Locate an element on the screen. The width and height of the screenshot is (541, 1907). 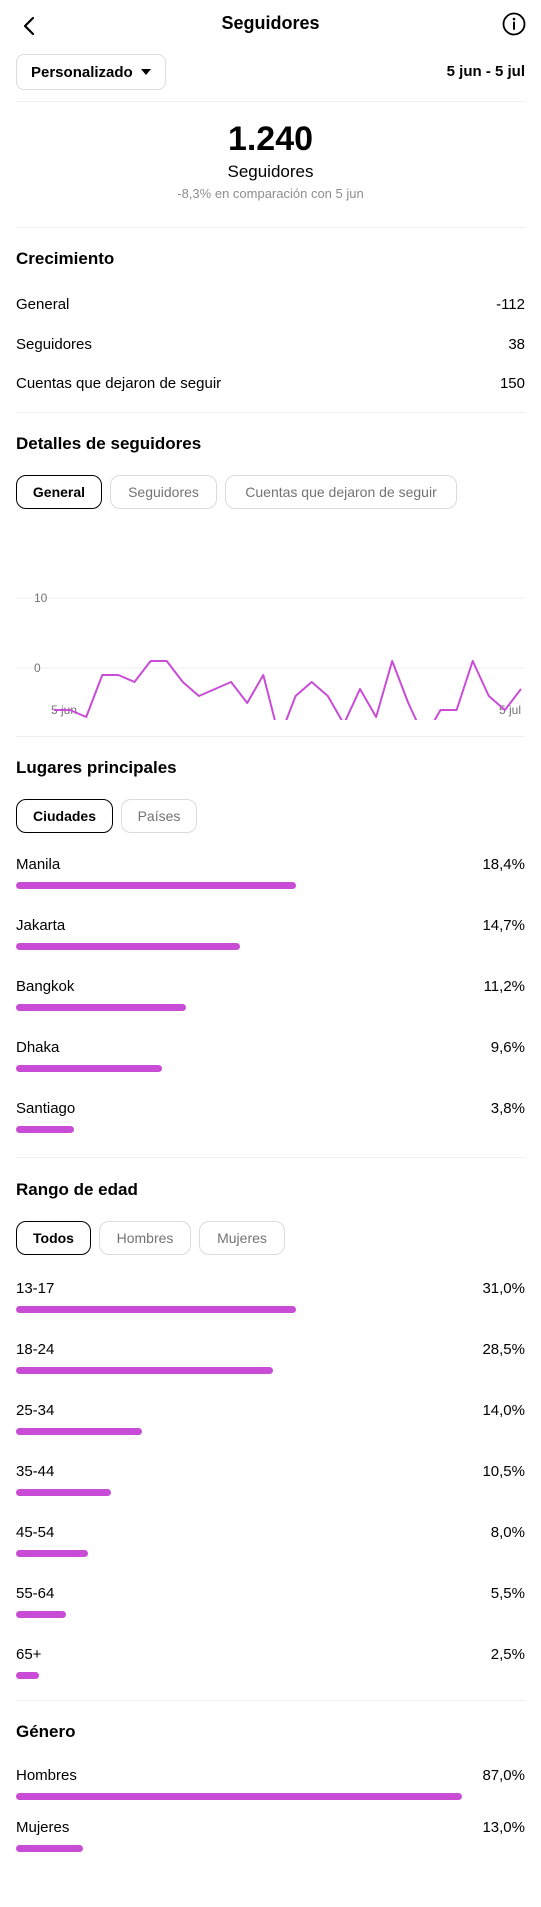
tab-countries: Países is located at coordinates (159, 816).